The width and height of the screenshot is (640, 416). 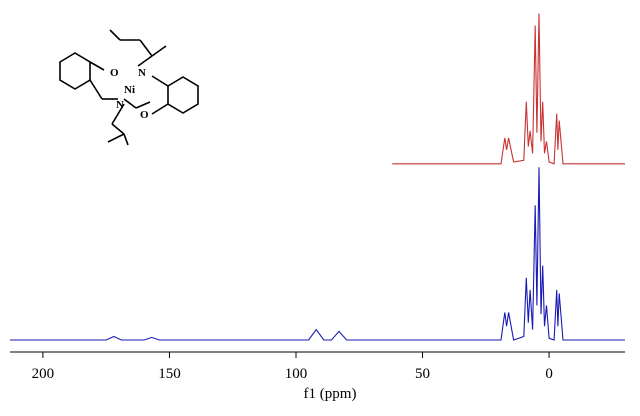 I want to click on structure: O N Ni N O, so click(x=129, y=87).